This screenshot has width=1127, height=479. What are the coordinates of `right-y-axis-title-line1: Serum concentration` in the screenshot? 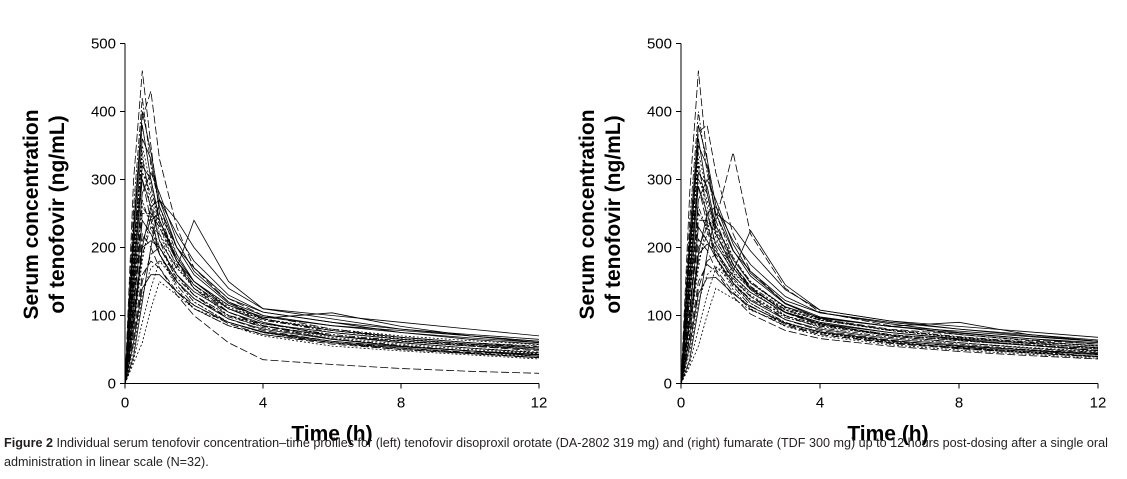 It's located at (587, 214).